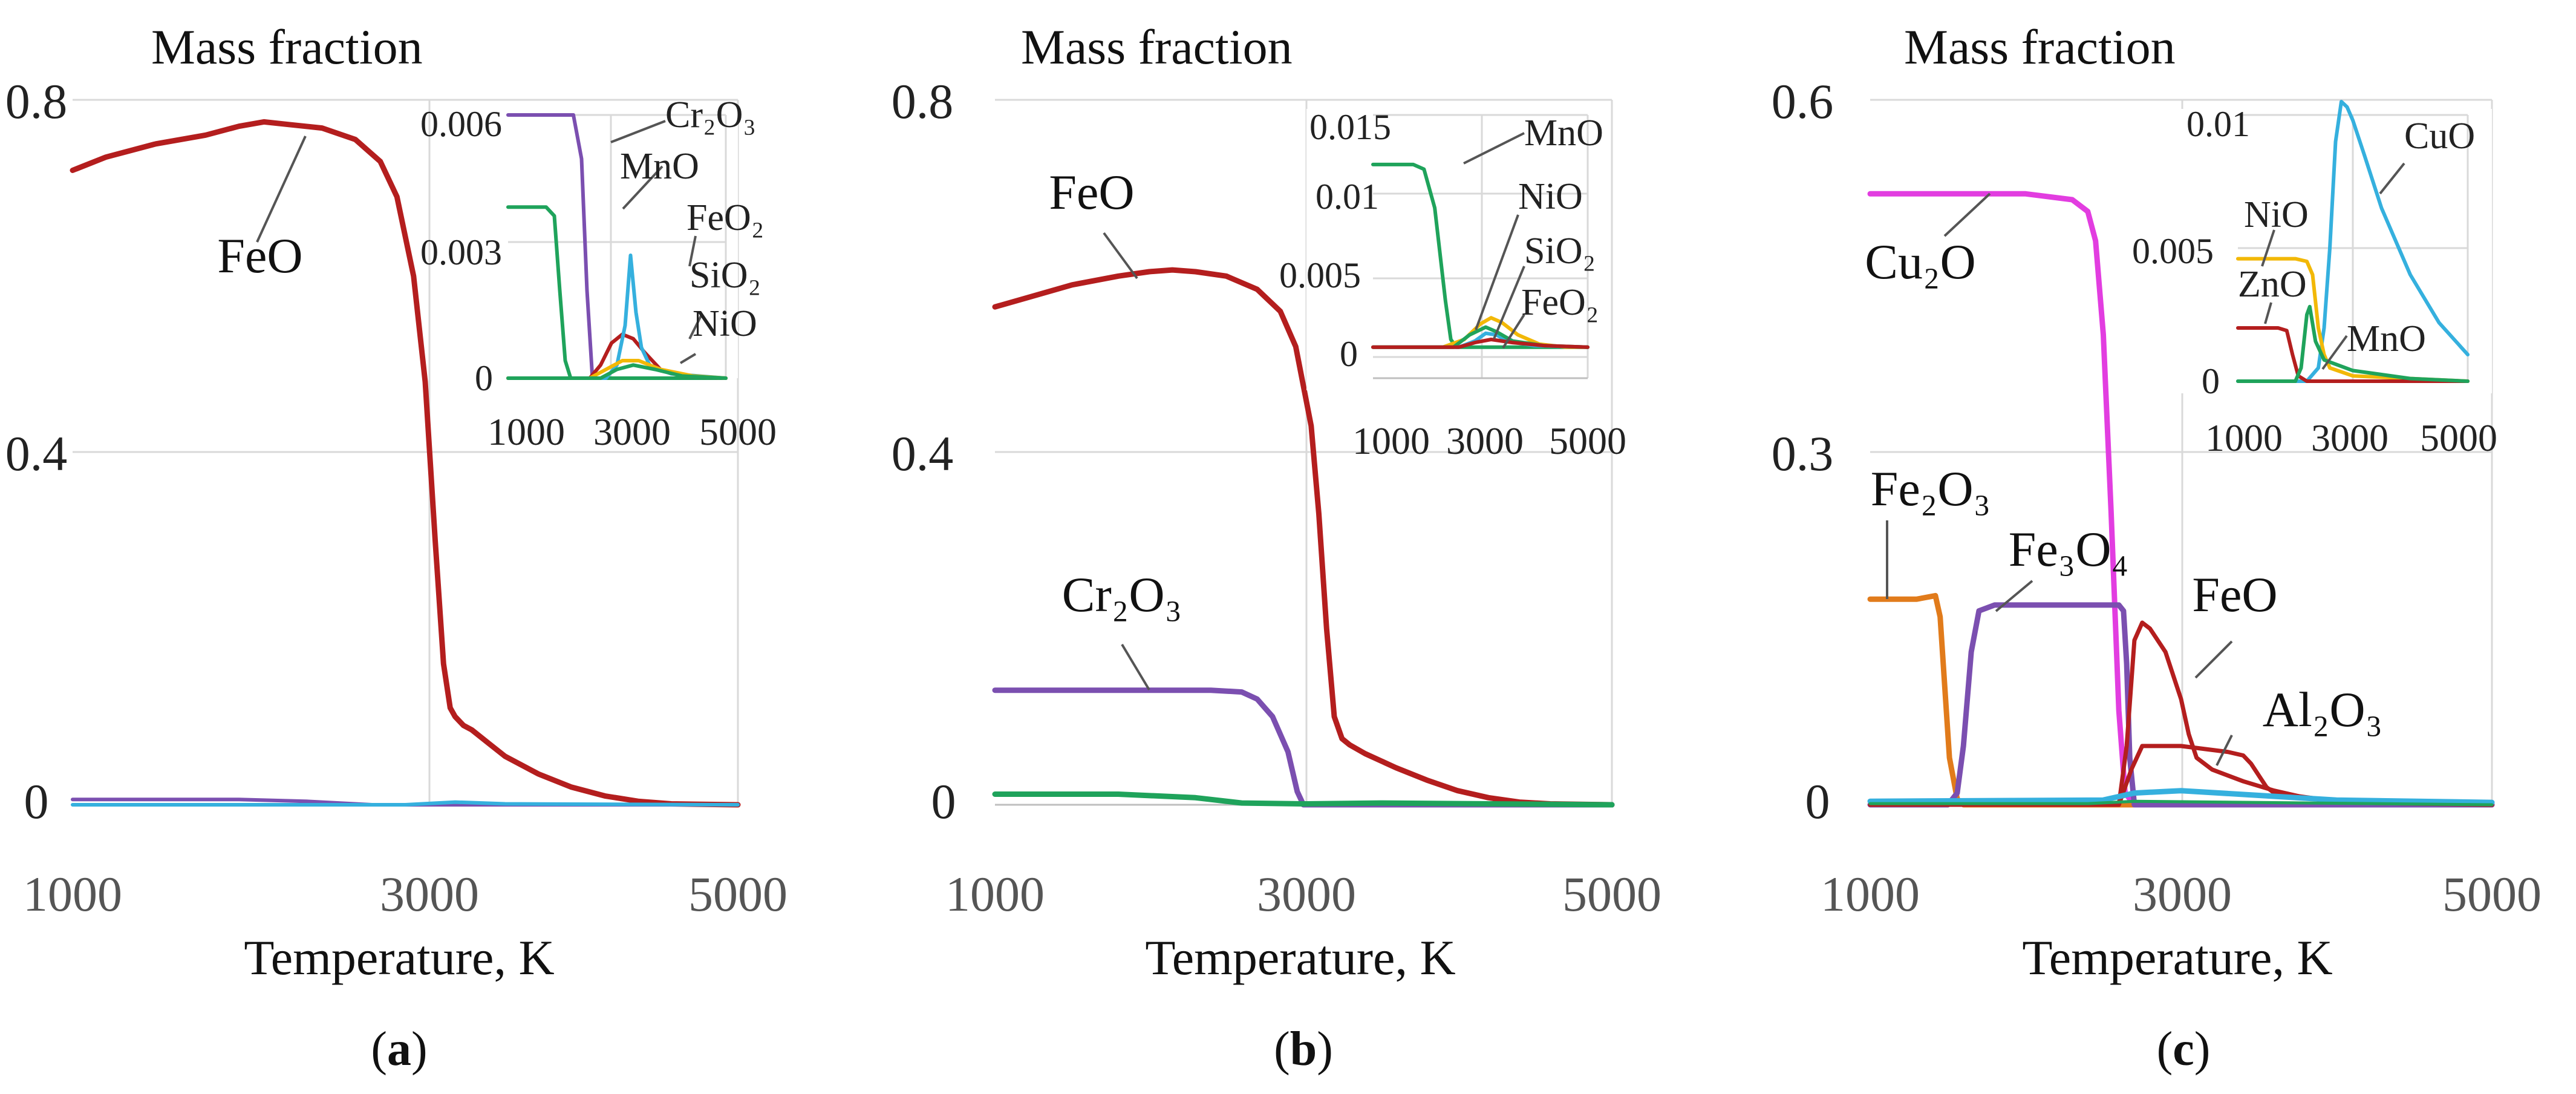 This screenshot has width=2576, height=1094. I want to click on panel-b-inset-callout-feo2, so click(1513, 331).